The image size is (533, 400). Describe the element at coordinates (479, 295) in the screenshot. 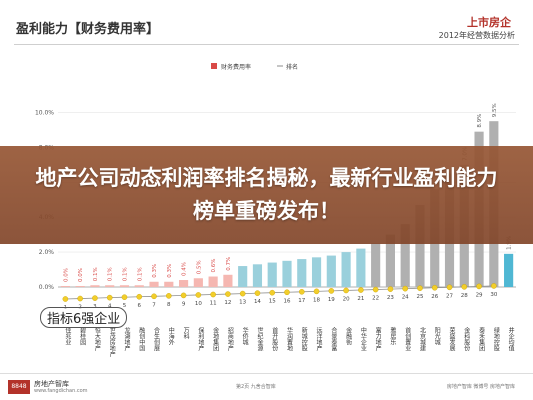

I see `rank-label: 29` at that location.